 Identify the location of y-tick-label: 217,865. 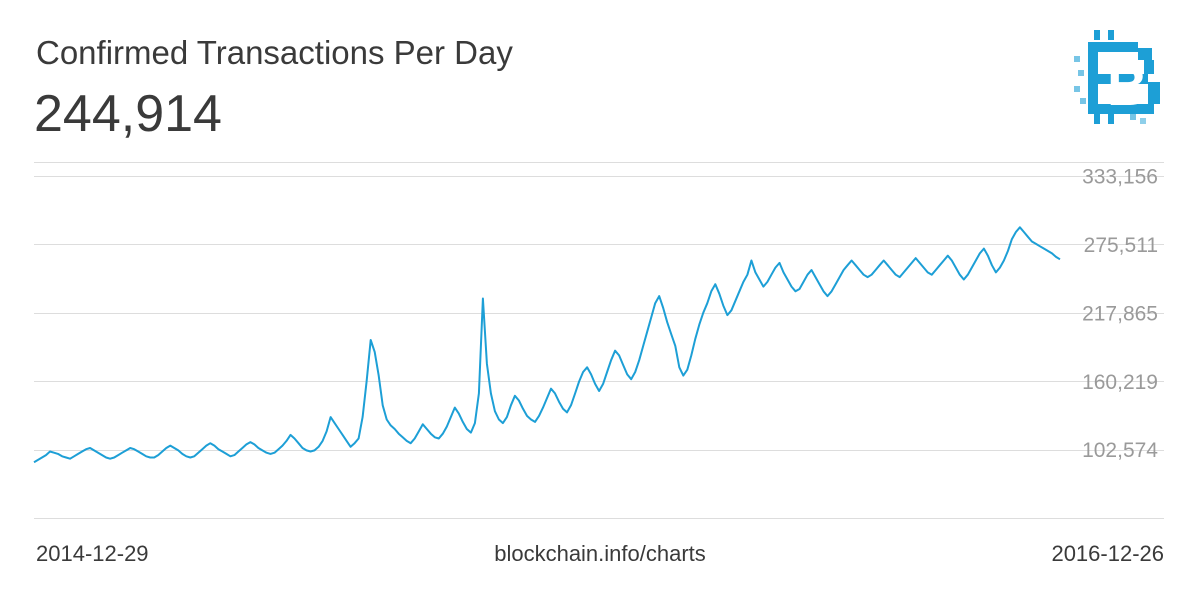
(1120, 313).